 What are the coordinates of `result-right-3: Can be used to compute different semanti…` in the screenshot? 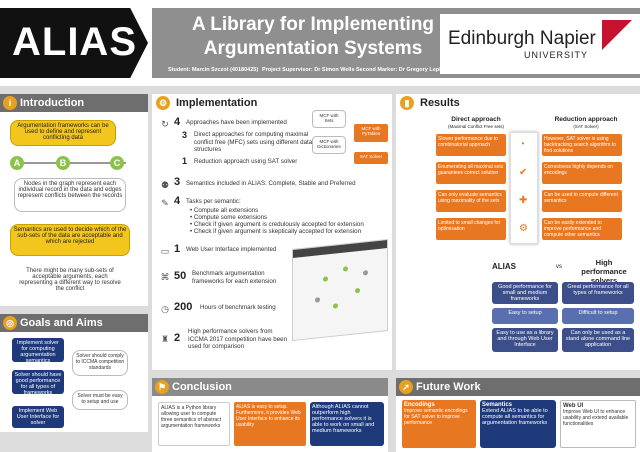 It's located at (582, 201).